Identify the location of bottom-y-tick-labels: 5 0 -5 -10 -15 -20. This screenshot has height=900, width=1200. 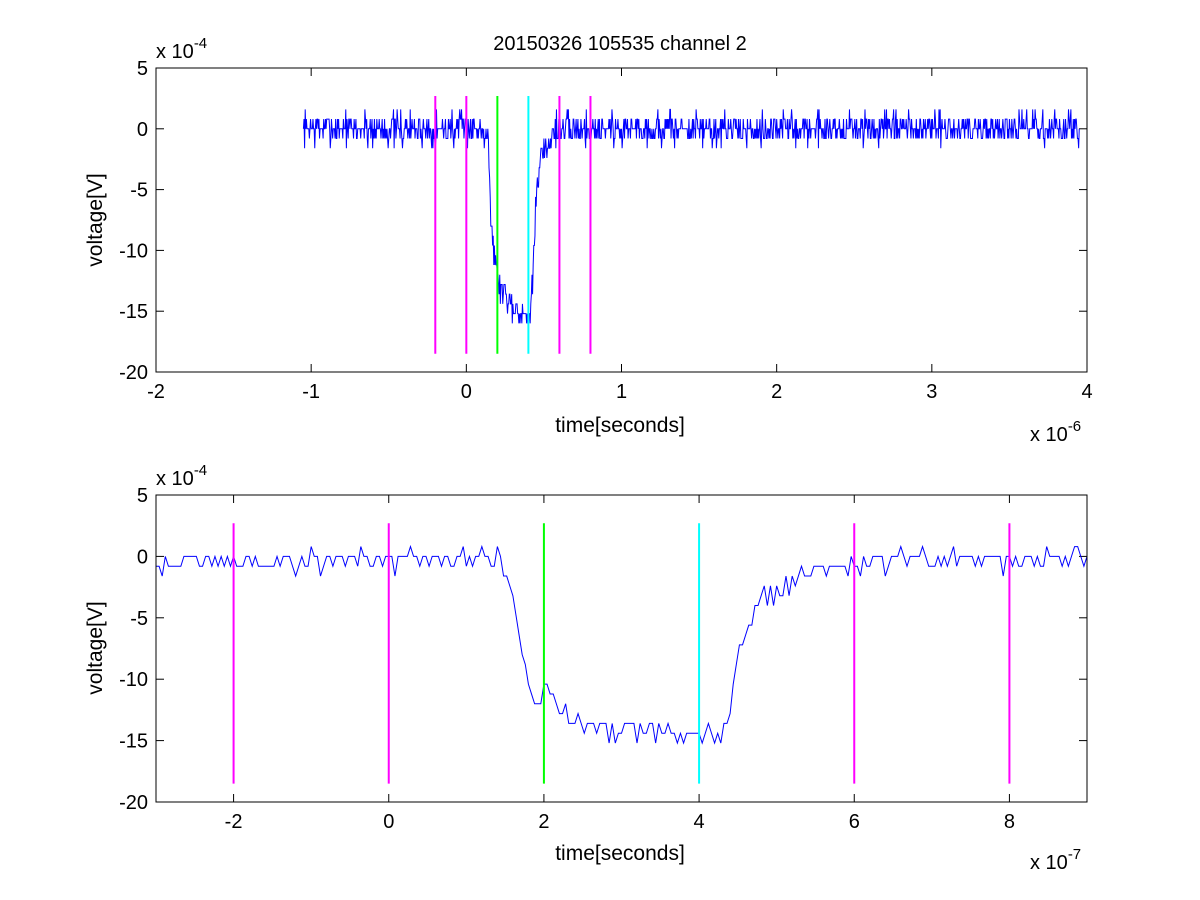
(133, 649).